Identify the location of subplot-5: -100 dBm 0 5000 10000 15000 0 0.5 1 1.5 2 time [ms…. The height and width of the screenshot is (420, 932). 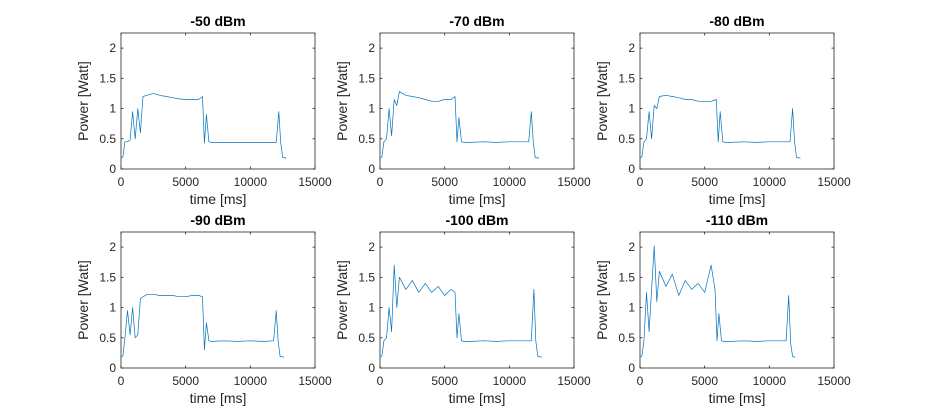
(462, 309).